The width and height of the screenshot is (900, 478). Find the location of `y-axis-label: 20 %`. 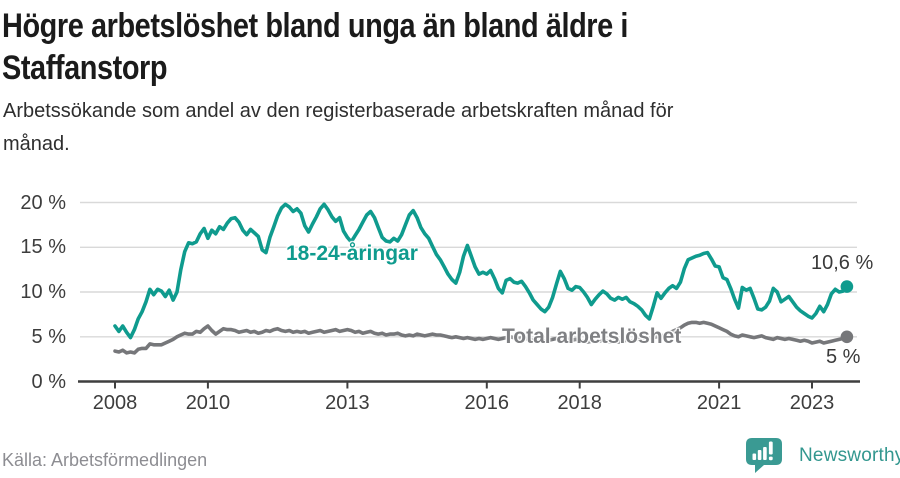

y-axis-label: 20 % is located at coordinates (43, 202).